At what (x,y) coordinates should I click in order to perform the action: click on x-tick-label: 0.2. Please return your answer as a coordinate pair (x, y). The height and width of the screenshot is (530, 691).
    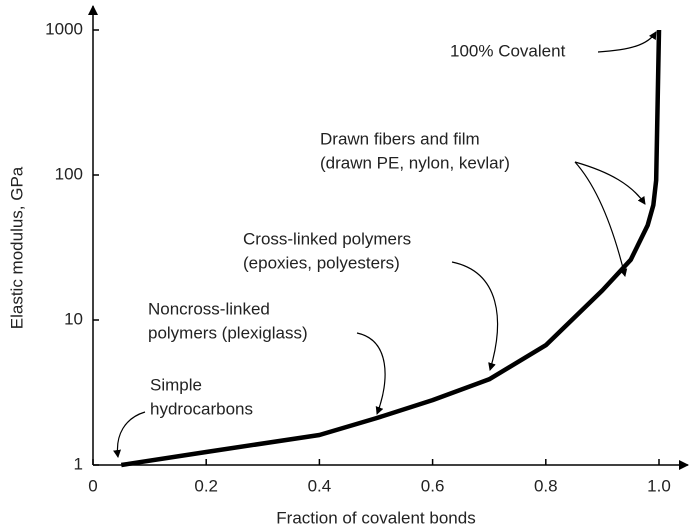
    Looking at the image, I should click on (206, 485).